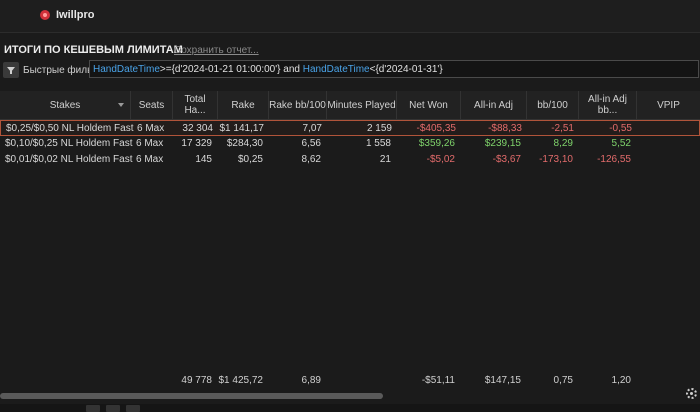 This screenshot has width=700, height=412. What do you see at coordinates (126, 69) in the screenshot?
I see `filter-field-start: HandDateTime` at bounding box center [126, 69].